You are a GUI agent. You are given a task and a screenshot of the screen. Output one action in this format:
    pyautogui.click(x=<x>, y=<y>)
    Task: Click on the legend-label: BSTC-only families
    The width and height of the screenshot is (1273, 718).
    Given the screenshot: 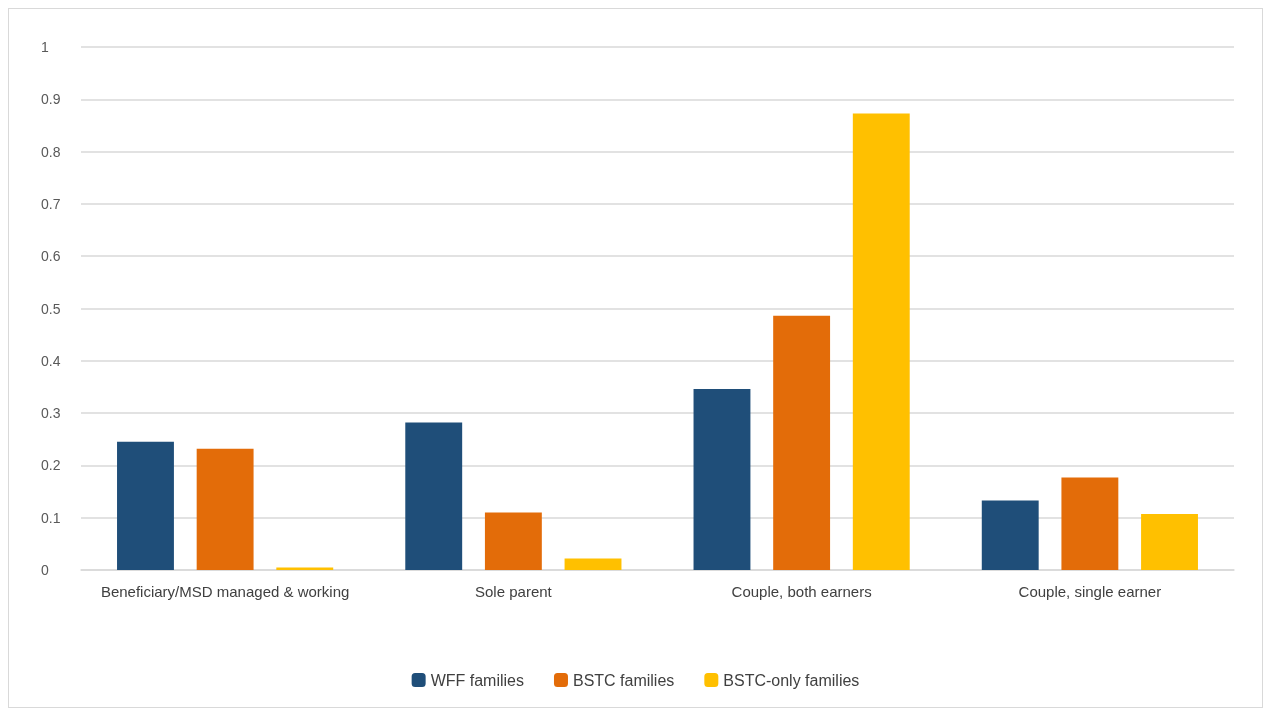 What is the action you would take?
    pyautogui.click(x=791, y=680)
    